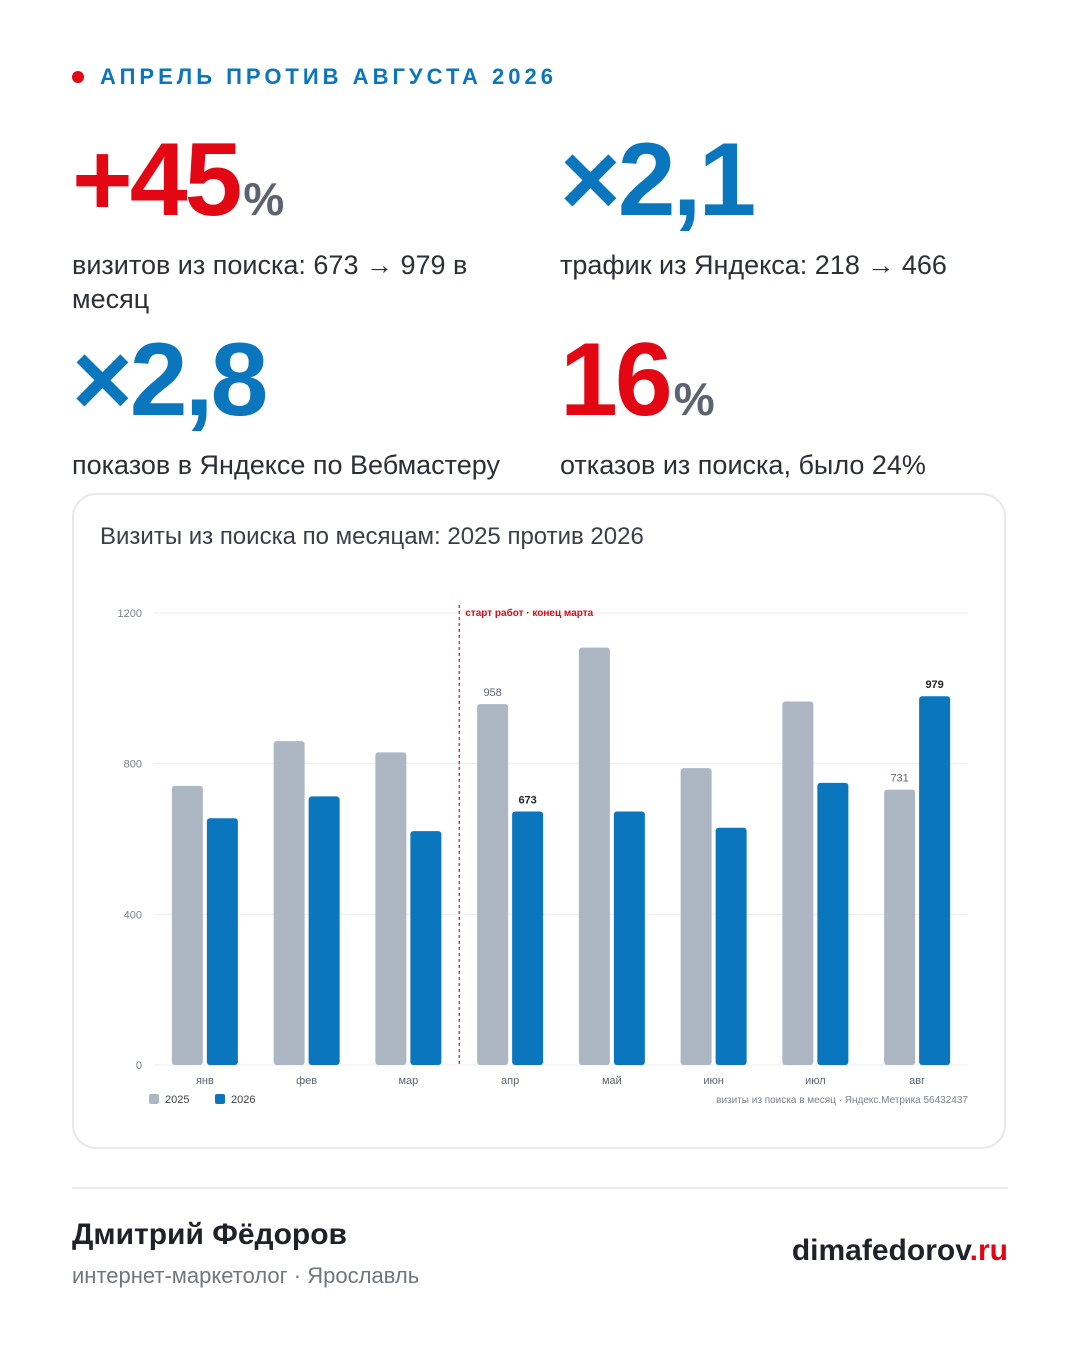  What do you see at coordinates (790, 205) in the screenshot?
I see `stat-yandex-traffic: ×2,1 трафик из Яндекса: 218 → 466` at bounding box center [790, 205].